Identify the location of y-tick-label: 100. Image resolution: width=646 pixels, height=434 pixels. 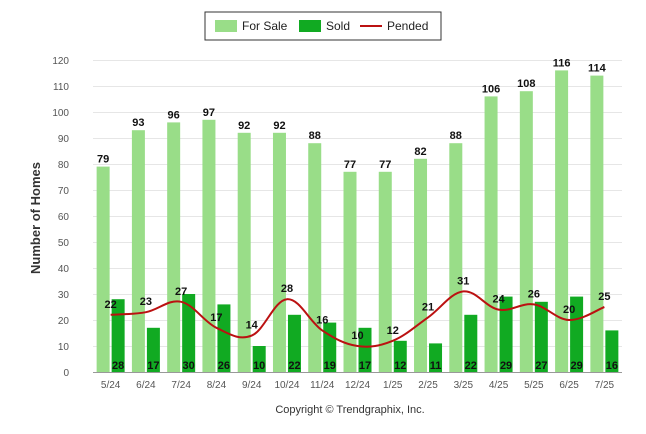
(60, 113).